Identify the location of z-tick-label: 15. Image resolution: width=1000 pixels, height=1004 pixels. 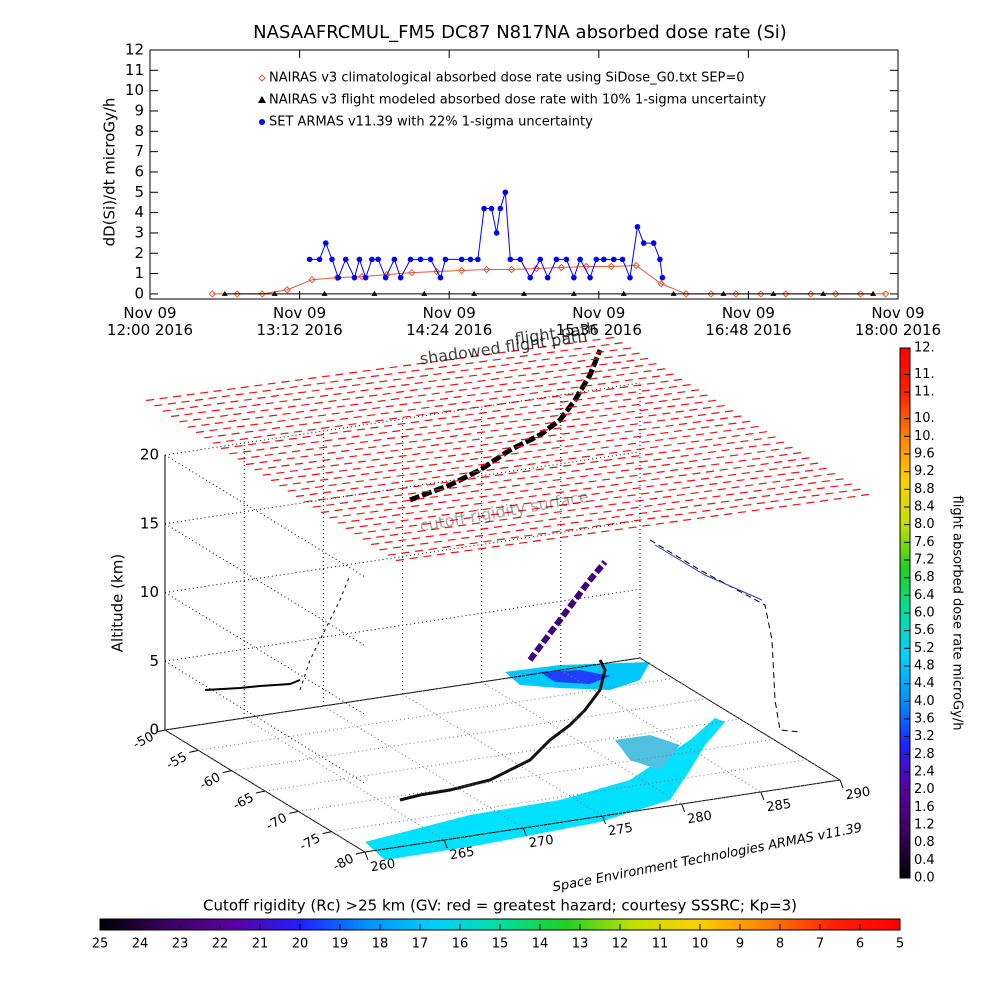
(149, 523).